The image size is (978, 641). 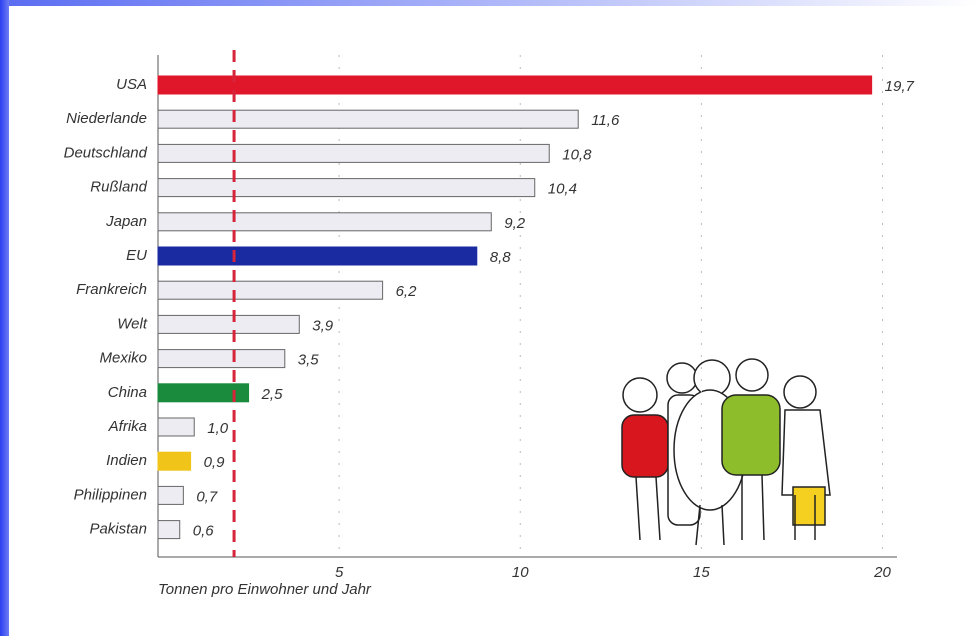 What do you see at coordinates (118, 529) in the screenshot?
I see `y-tick-label: Pakistan` at bounding box center [118, 529].